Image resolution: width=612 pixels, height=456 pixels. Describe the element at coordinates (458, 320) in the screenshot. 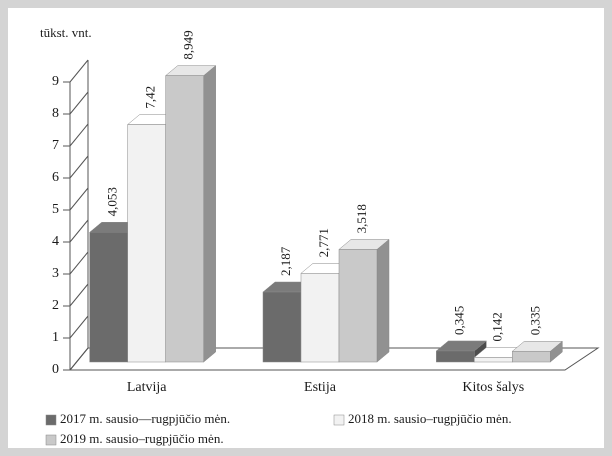

I see `value-label: 0,345` at that location.